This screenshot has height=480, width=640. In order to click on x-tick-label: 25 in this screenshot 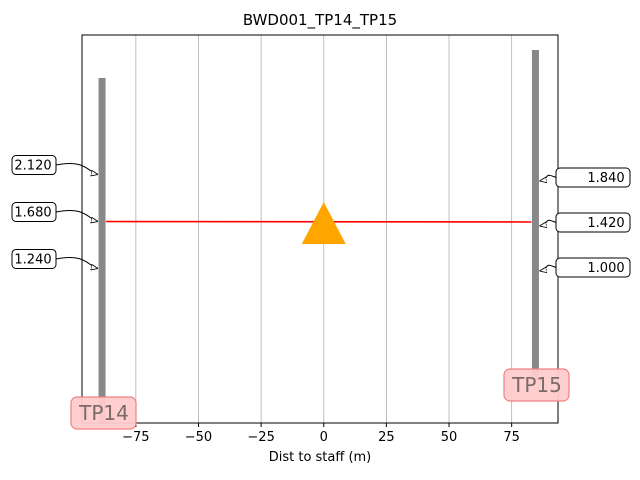, I will do `click(386, 437)`.